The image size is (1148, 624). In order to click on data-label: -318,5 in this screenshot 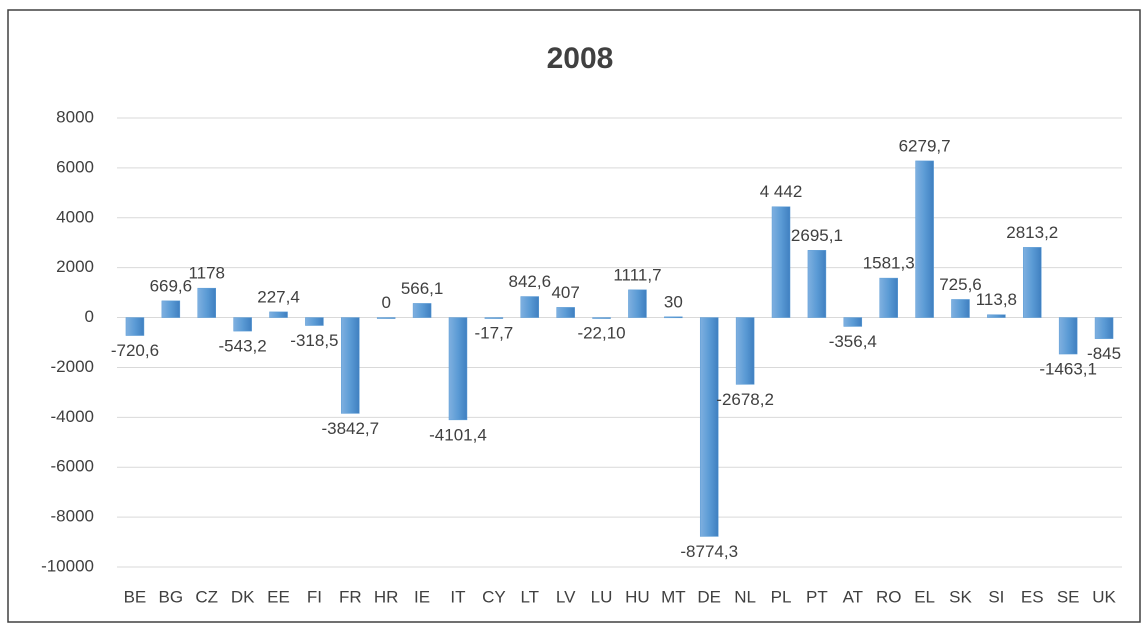, I will do `click(314, 340)`.